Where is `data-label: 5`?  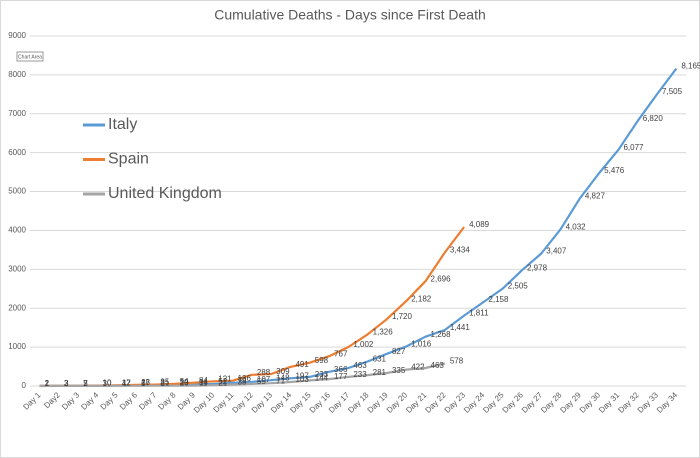 data-label: 5 is located at coordinates (85, 383).